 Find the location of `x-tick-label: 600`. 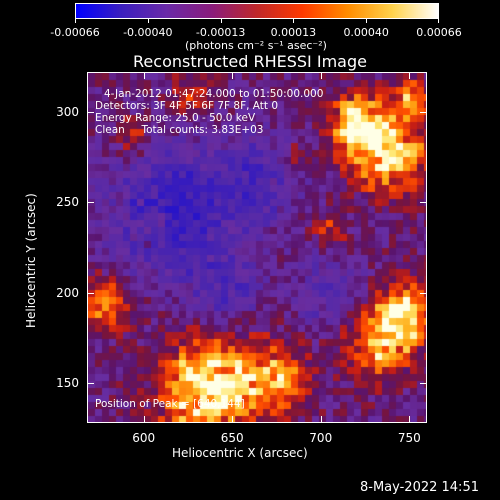

x-tick-label: 600 is located at coordinates (144, 438).